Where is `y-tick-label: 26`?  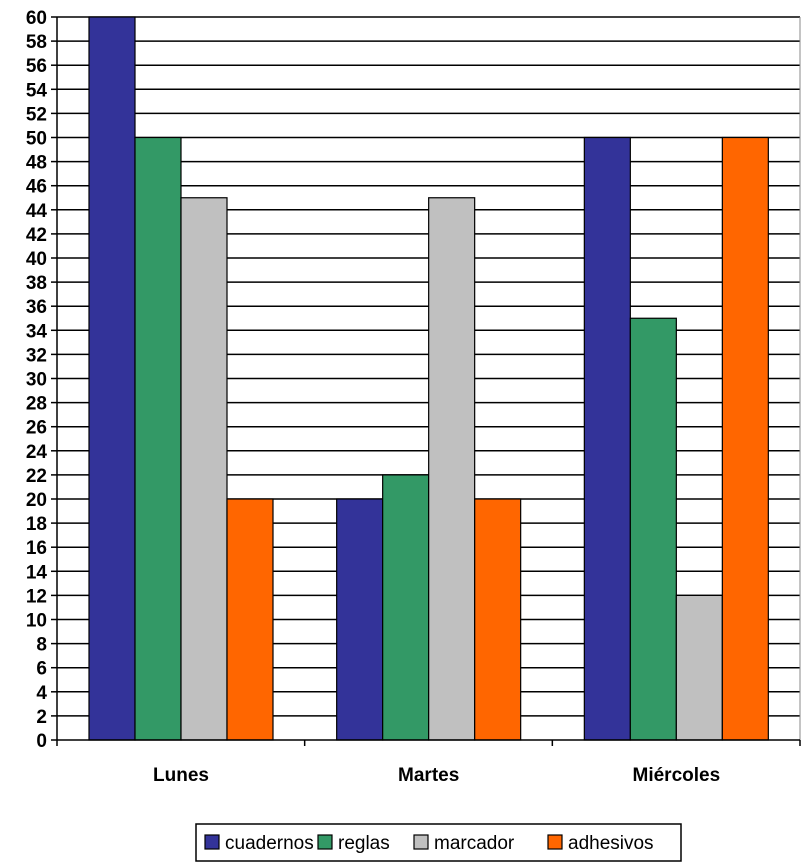
y-tick-label: 26 is located at coordinates (36, 428).